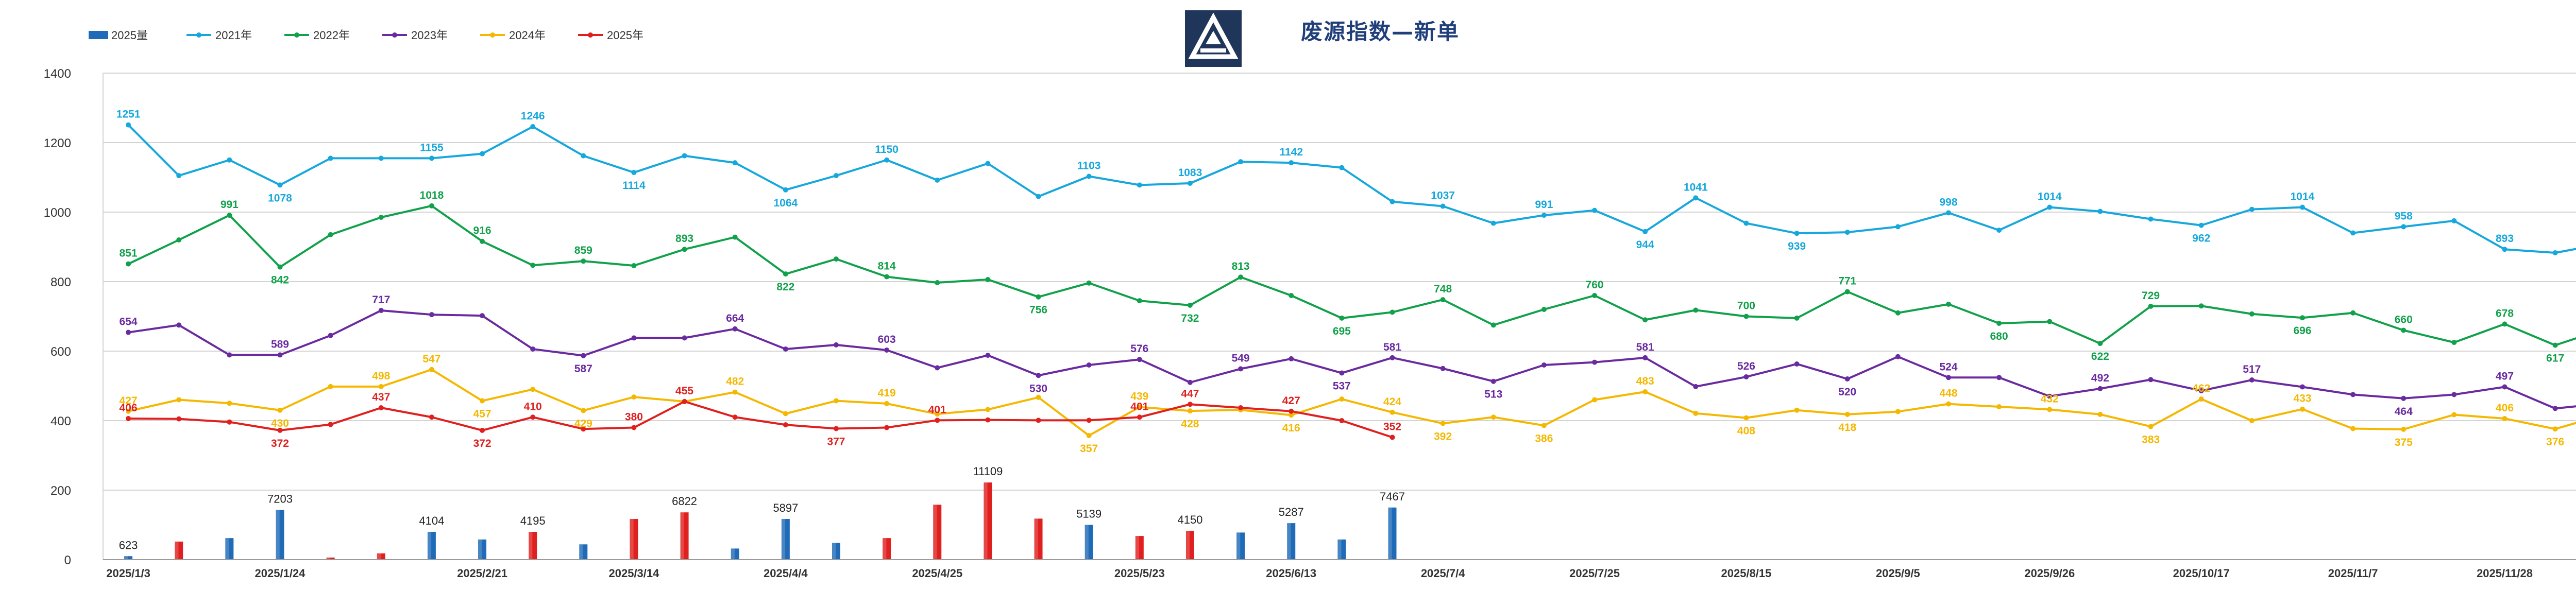  Describe the element at coordinates (634, 186) in the screenshot. I see `data-label: 1114` at that location.